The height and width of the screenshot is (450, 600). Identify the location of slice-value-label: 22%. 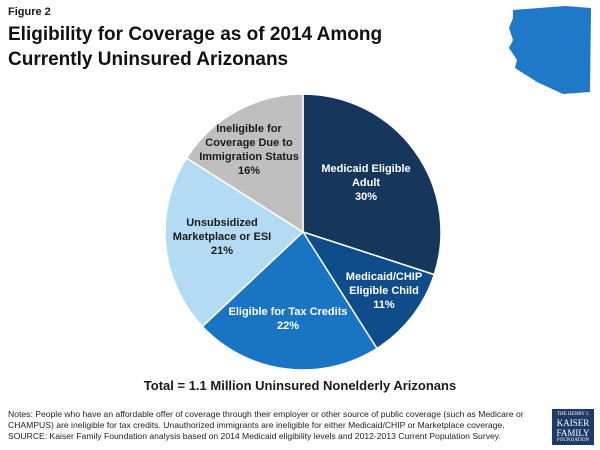
(288, 326).